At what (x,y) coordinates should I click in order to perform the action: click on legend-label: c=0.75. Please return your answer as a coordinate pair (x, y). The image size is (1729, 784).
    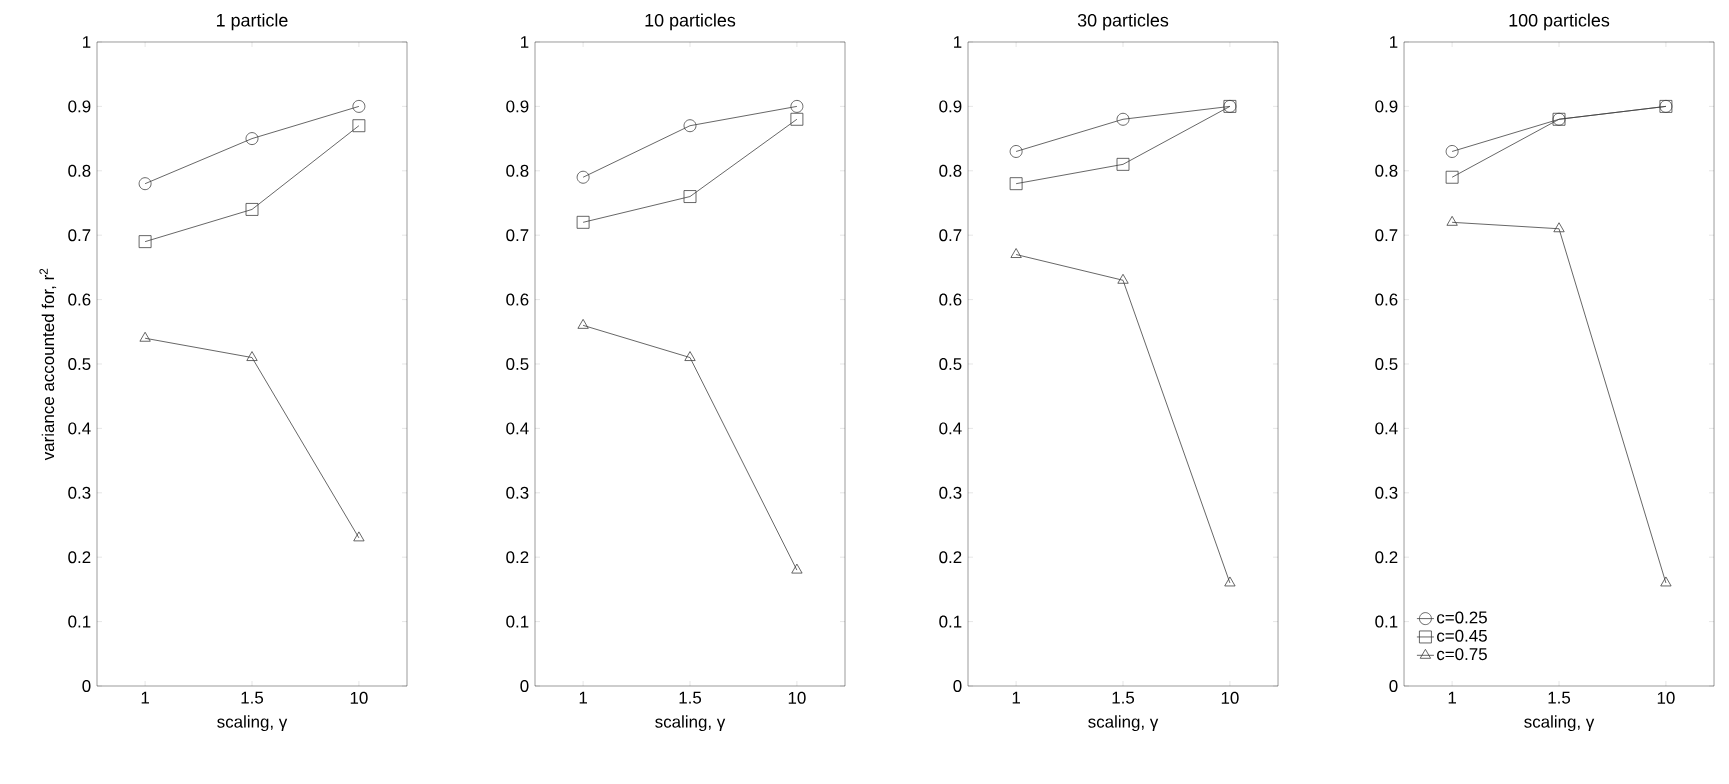
    Looking at the image, I should click on (1462, 654).